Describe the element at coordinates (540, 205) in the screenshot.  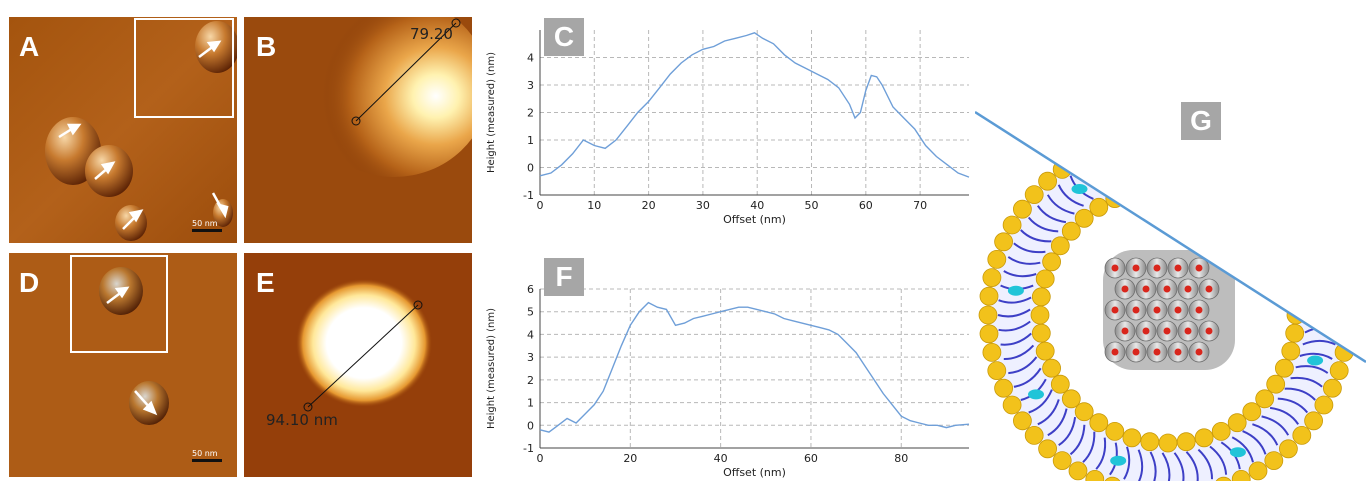
I see `x-tick-label: 0` at that location.